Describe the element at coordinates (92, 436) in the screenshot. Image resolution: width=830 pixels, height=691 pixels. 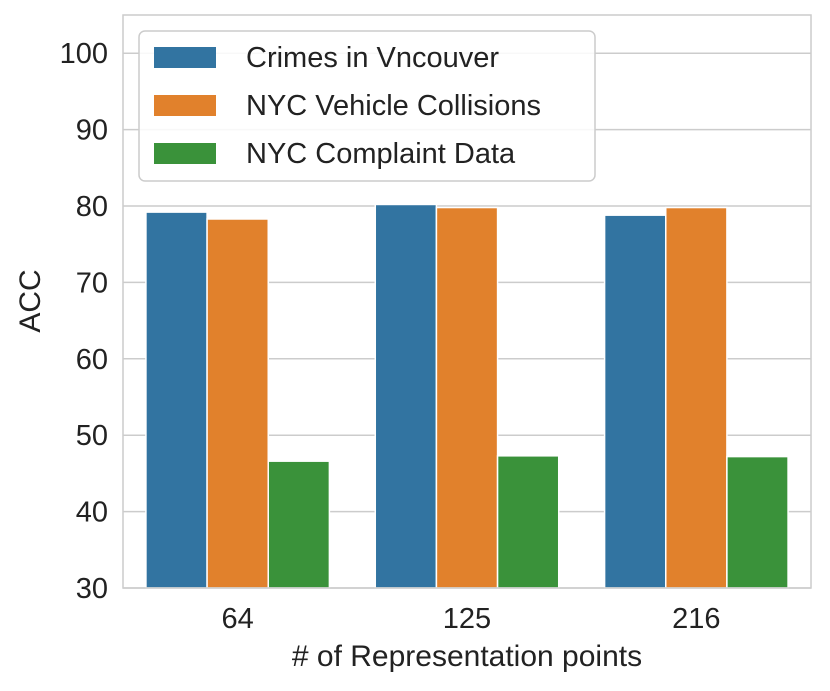
I see `y-tick-label: 50` at that location.